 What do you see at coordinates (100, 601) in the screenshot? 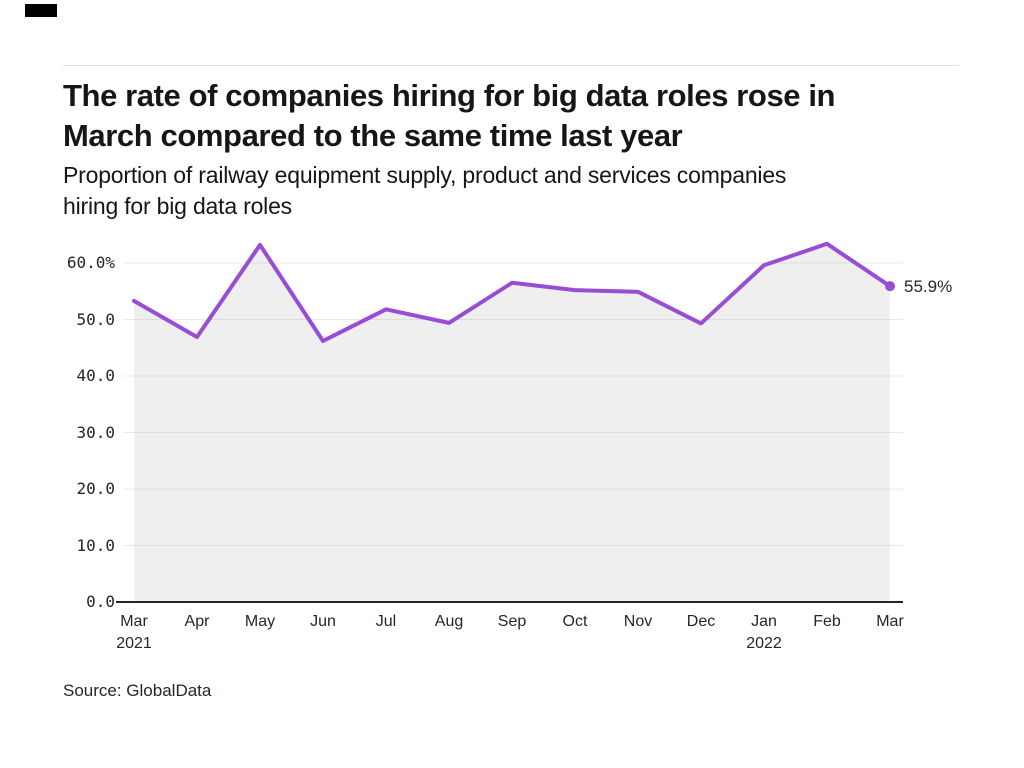
I see `y-tick-label: 0.0` at bounding box center [100, 601].